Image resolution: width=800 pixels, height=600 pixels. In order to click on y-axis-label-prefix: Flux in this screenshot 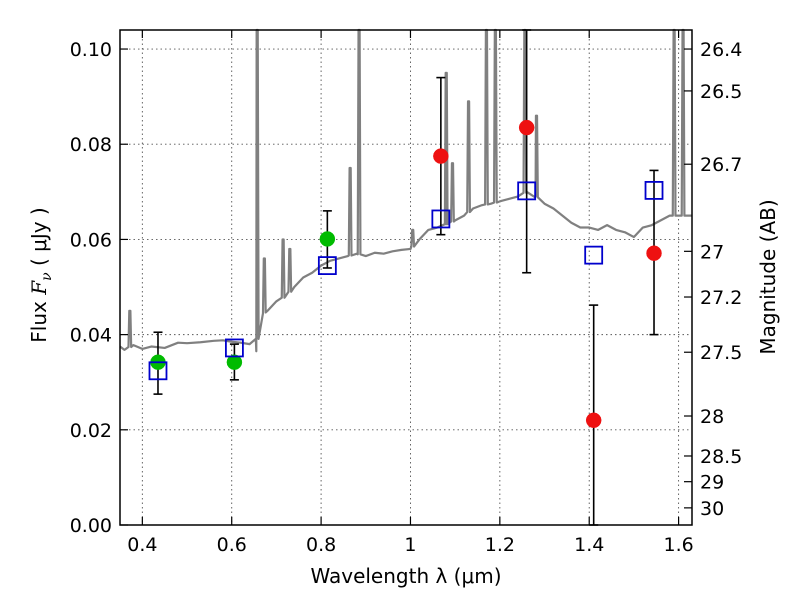, I will do `click(39, 319)`.